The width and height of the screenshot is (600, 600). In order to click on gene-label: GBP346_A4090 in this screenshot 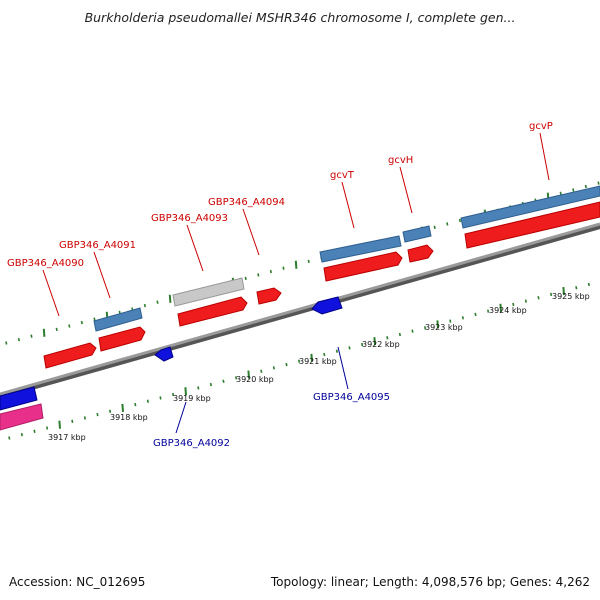, I will do `click(45, 263)`.